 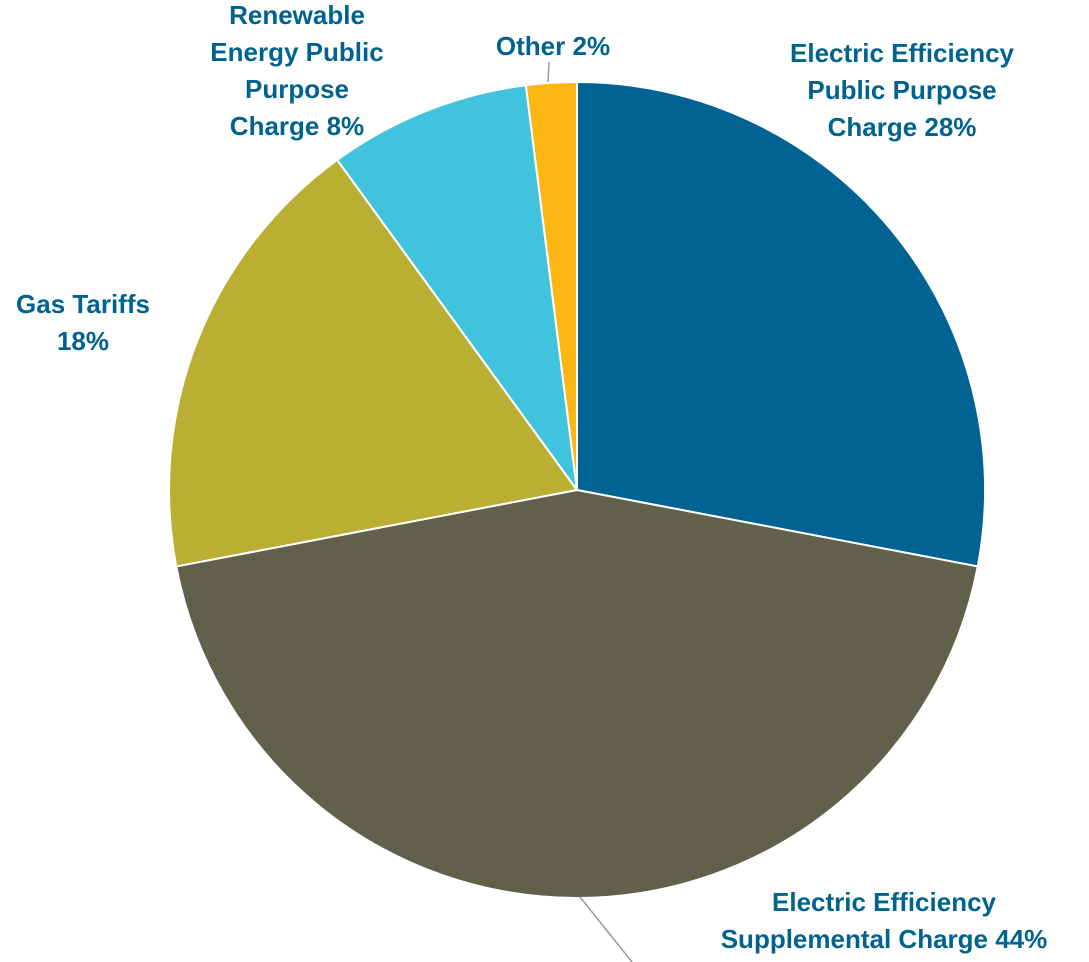 I want to click on slice-label-line: Purpose, so click(x=297, y=89).